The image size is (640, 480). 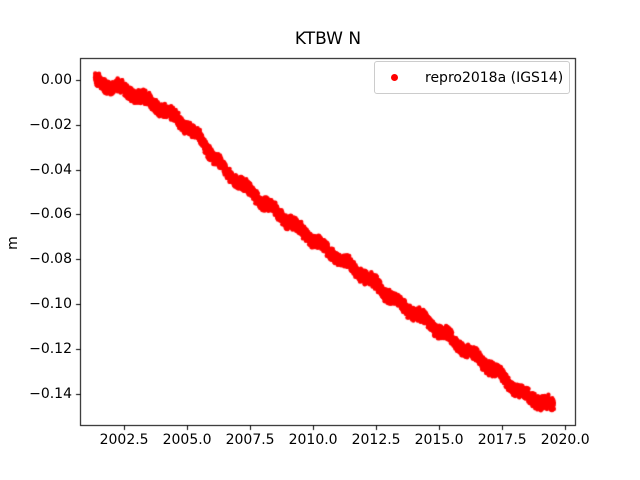 What do you see at coordinates (494, 77) in the screenshot?
I see `legend-label: repro2018a (IGS14)` at bounding box center [494, 77].